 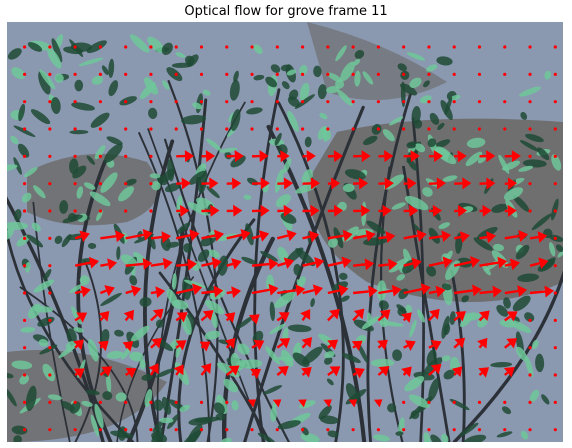 I want to click on branch, so click(x=71, y=334).